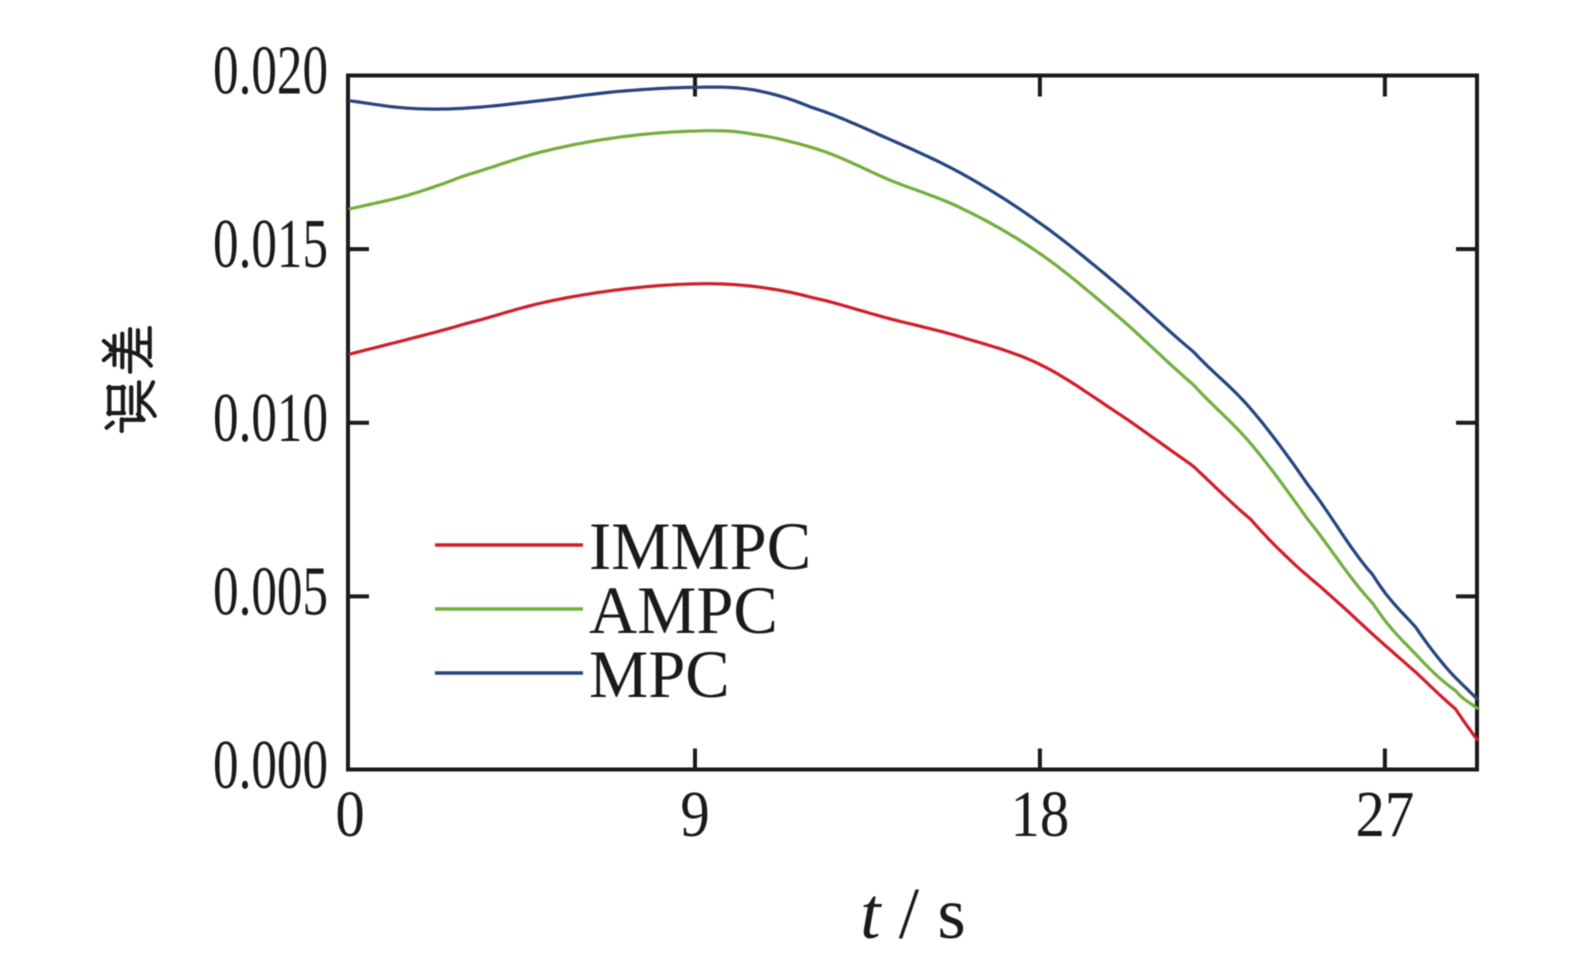 The width and height of the screenshot is (1581, 976). What do you see at coordinates (913, 913) in the screenshot?
I see `svg-text: t / s` at bounding box center [913, 913].